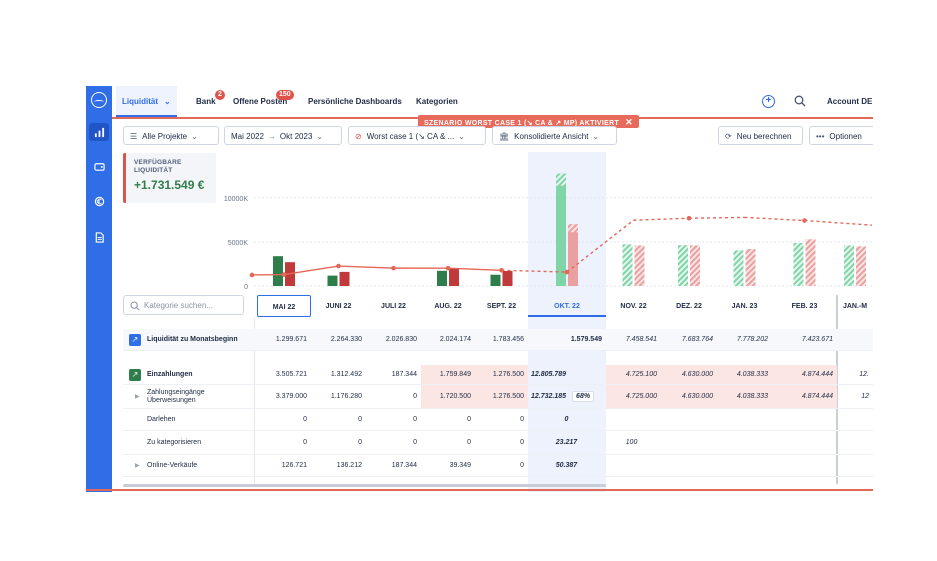  What do you see at coordinates (338, 396) in the screenshot?
I see `table-cell: 1.176.280` at bounding box center [338, 396].